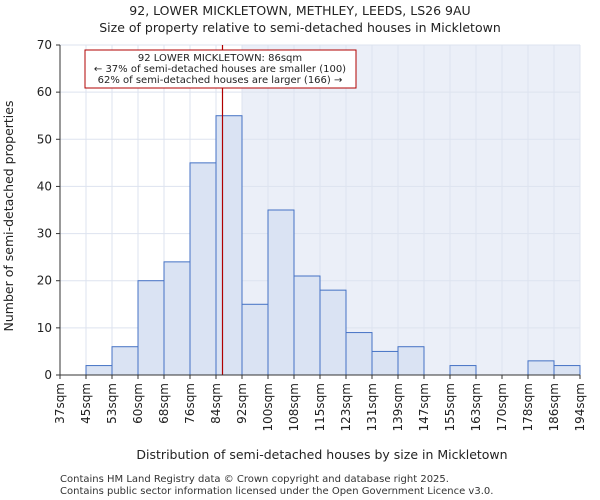 Image resolution: width=600 pixels, height=500 pixels. I want to click on histogram-bar-115sqm, so click(333, 332).